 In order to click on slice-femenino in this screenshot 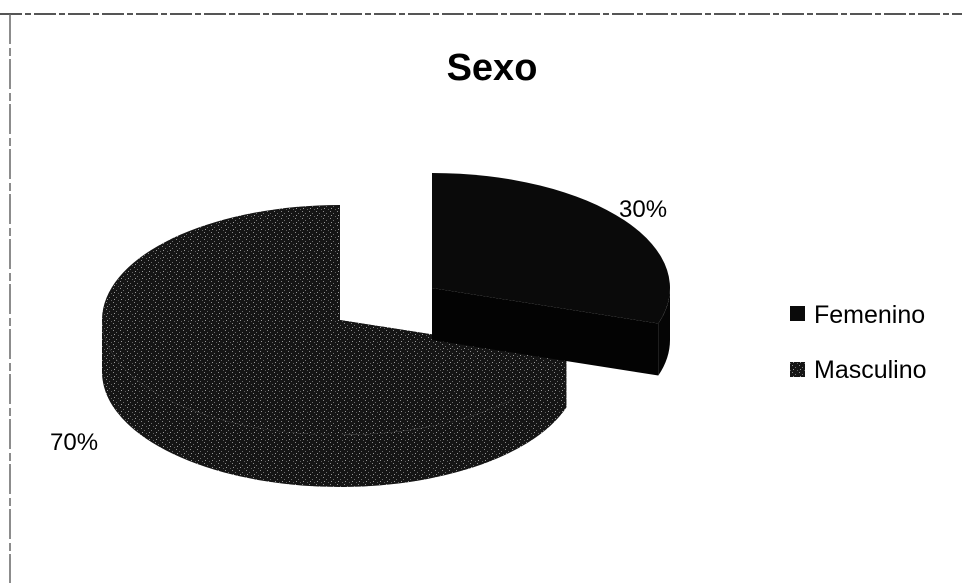, I will do `click(551, 248)`.